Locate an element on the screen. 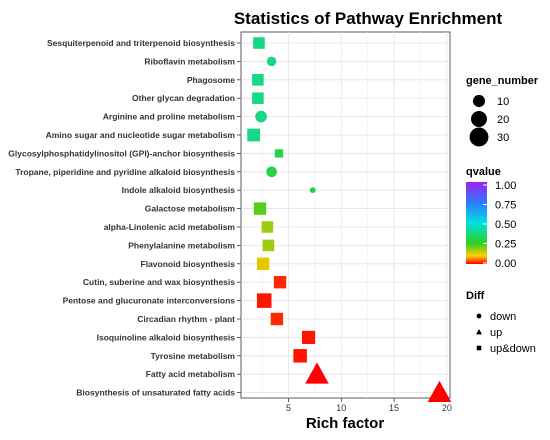 The width and height of the screenshot is (550, 440). colorbar-label: 0.50 is located at coordinates (505, 225).